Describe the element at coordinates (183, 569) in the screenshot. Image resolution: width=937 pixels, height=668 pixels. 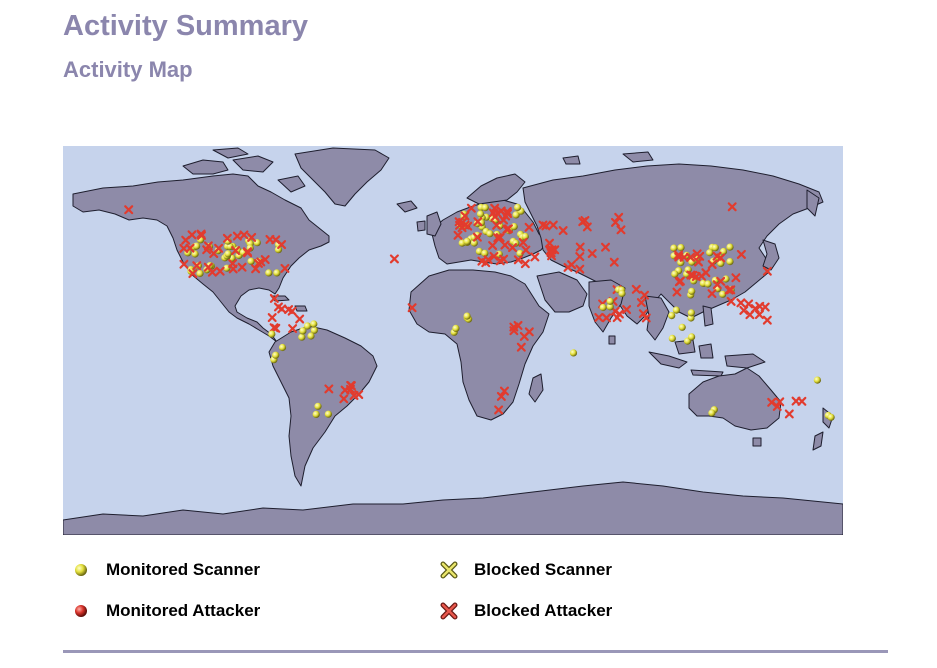
I see `legend-label: Monitored Scanner` at that location.